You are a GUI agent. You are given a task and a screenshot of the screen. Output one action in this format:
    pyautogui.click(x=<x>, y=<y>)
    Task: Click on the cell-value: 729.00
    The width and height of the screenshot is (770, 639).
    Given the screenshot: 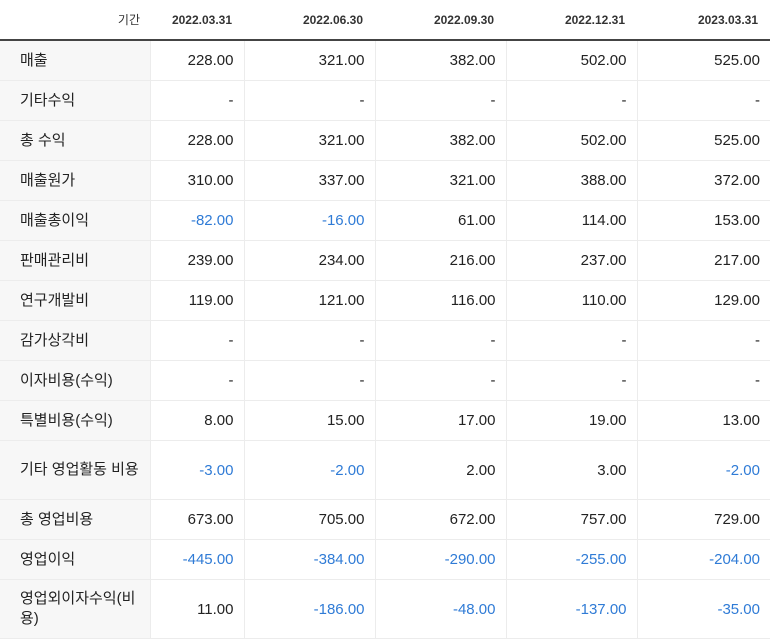 What is the action you would take?
    pyautogui.click(x=703, y=519)
    